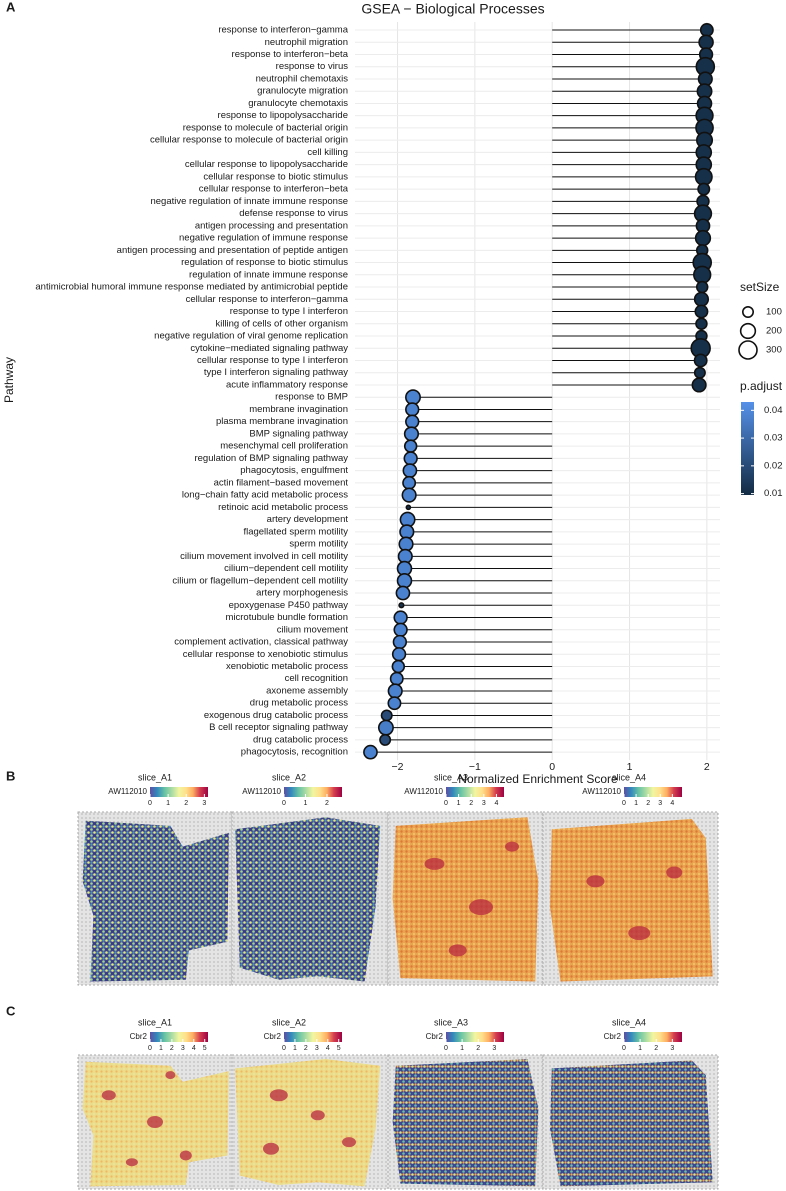  I want to click on y-tick-label: long−chain fatty acid metabolic process, so click(265, 495).